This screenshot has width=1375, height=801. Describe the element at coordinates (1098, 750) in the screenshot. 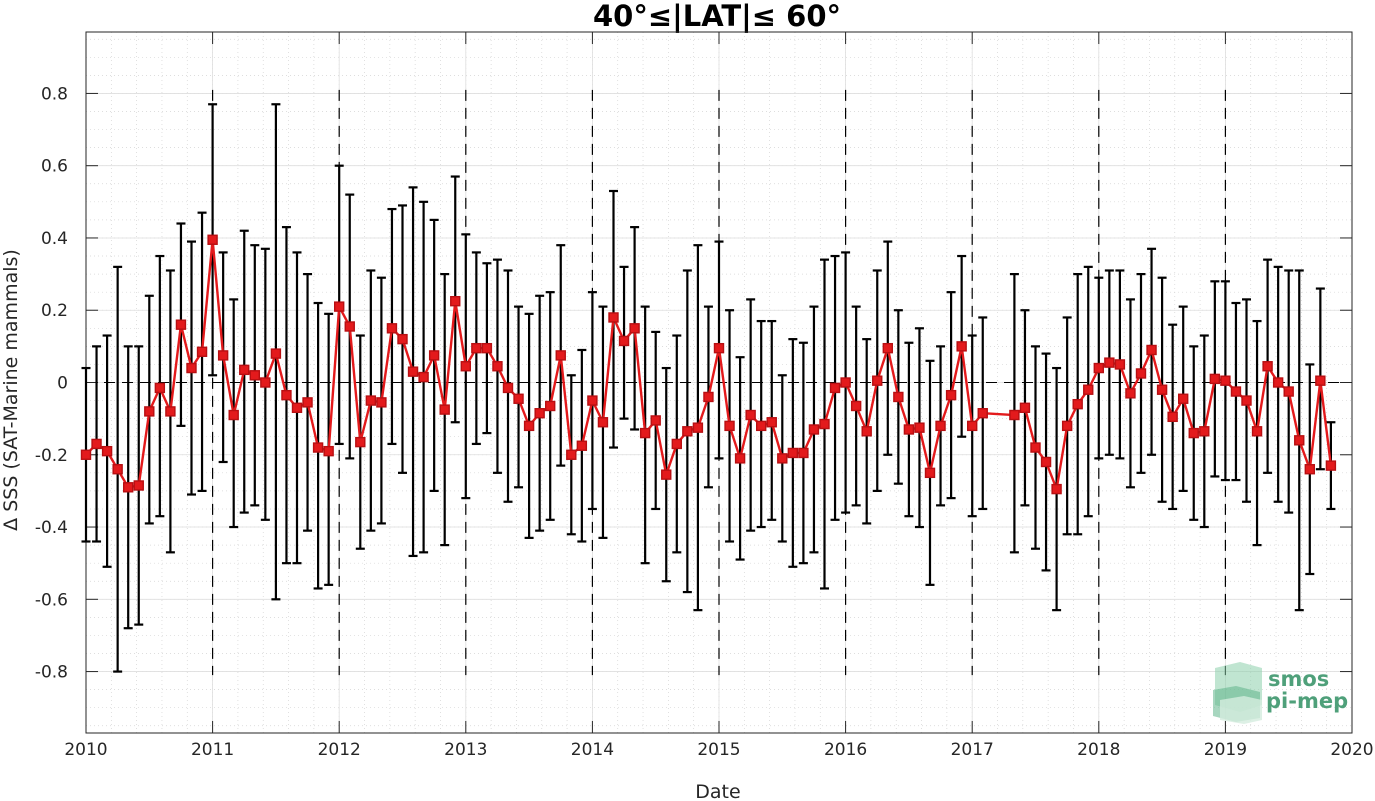

I see `x-tick-label: 2018` at that location.